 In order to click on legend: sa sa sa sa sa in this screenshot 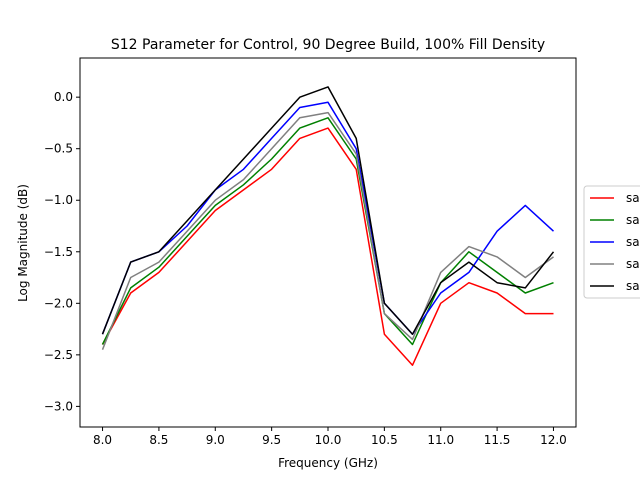, I will do `click(611, 242)`.